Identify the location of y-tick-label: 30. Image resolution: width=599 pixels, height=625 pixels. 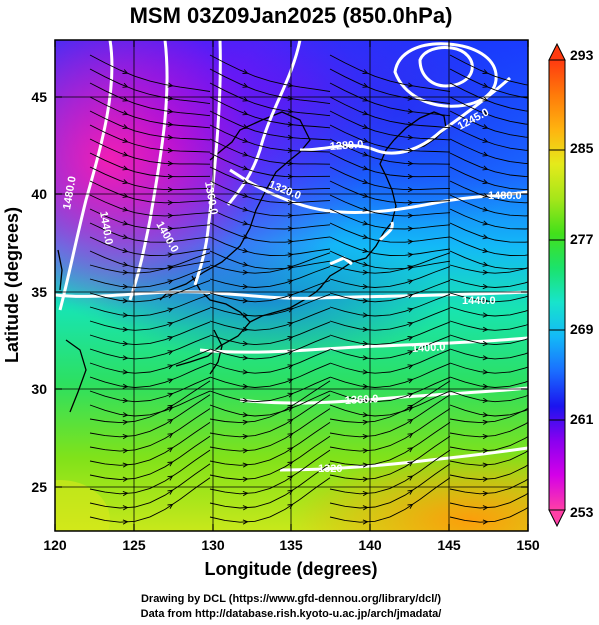
(39, 389).